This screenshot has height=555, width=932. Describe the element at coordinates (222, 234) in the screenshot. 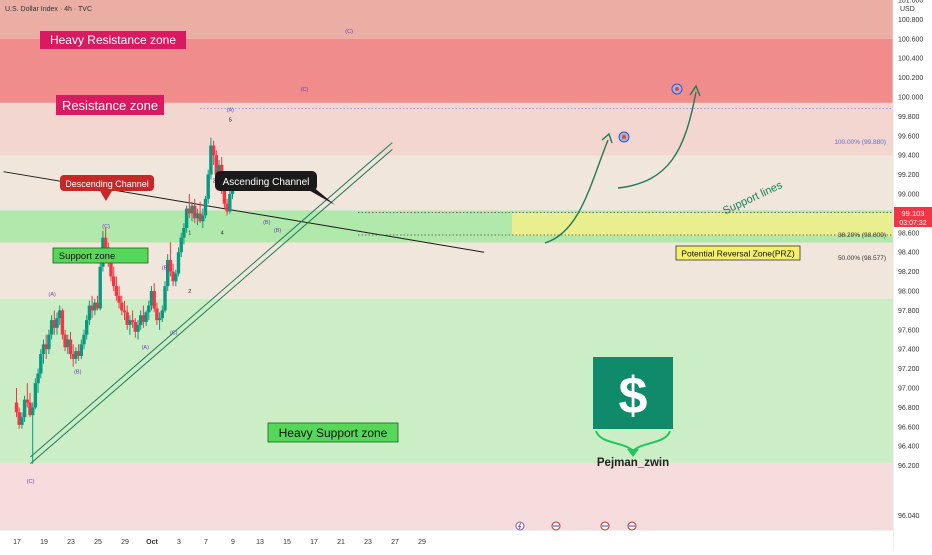

I see `wave-label: 4` at that location.